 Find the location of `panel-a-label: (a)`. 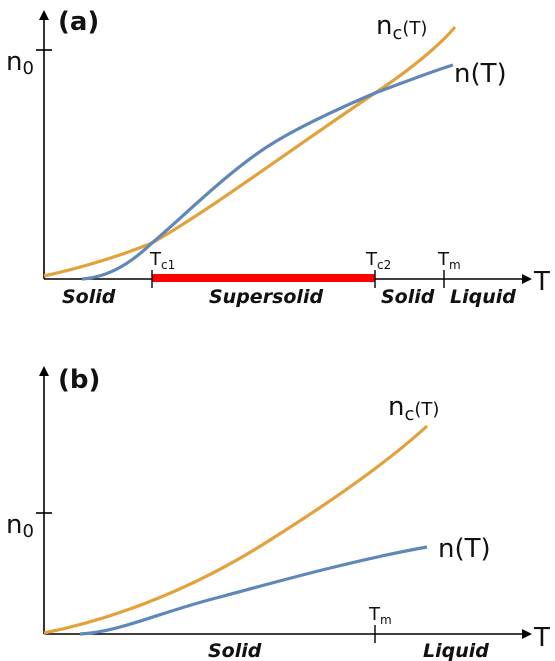

panel-a-label: (a) is located at coordinates (78, 22).